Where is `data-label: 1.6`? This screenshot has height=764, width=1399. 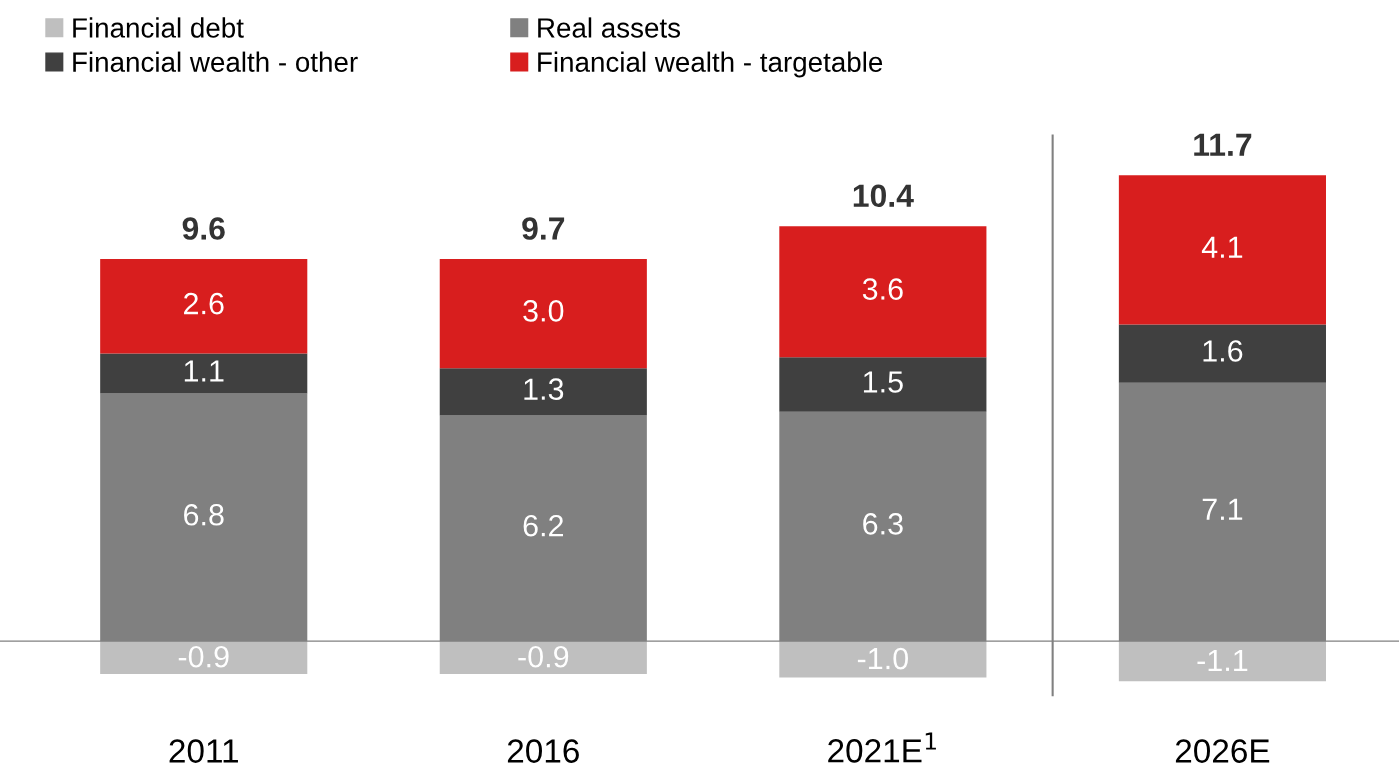 data-label: 1.6 is located at coordinates (1223, 351).